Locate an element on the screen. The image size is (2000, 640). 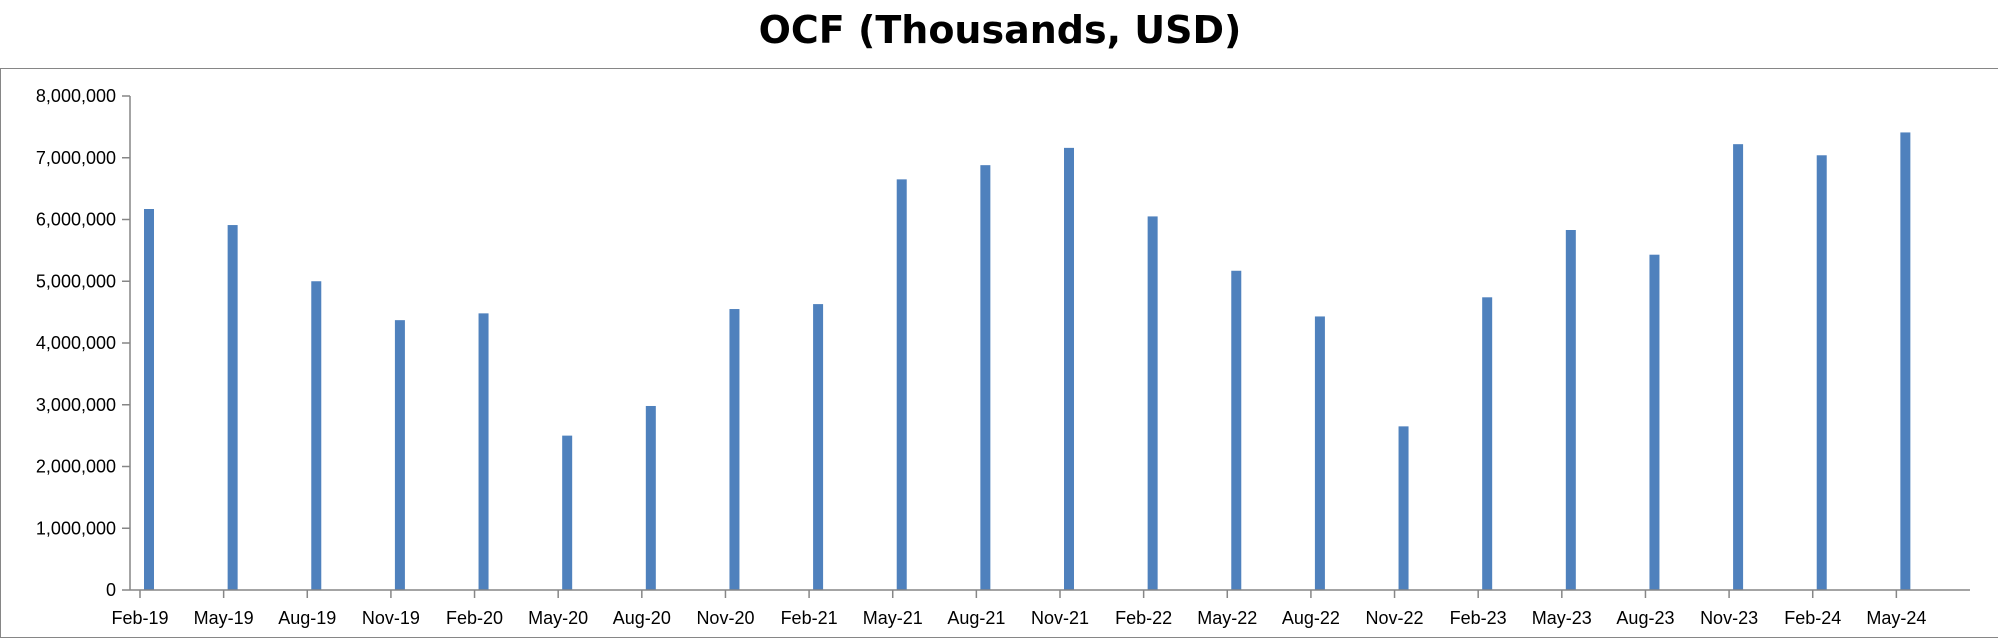
y-tick-label: 3,000,000 is located at coordinates (76, 405).